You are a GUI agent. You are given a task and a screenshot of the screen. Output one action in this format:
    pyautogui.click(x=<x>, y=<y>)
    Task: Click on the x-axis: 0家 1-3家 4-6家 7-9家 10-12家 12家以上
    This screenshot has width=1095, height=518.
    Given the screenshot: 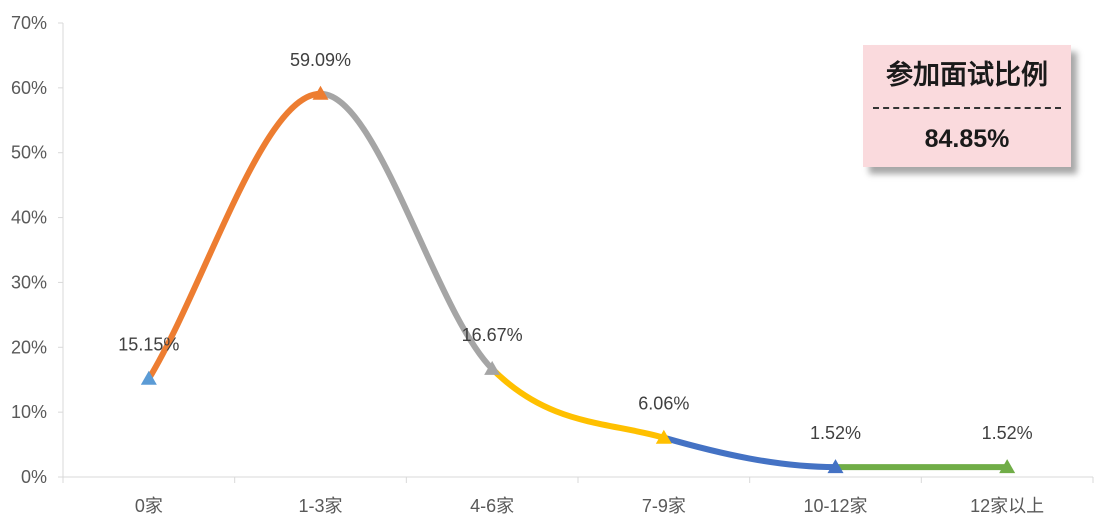 What is the action you would take?
    pyautogui.click(x=578, y=496)
    